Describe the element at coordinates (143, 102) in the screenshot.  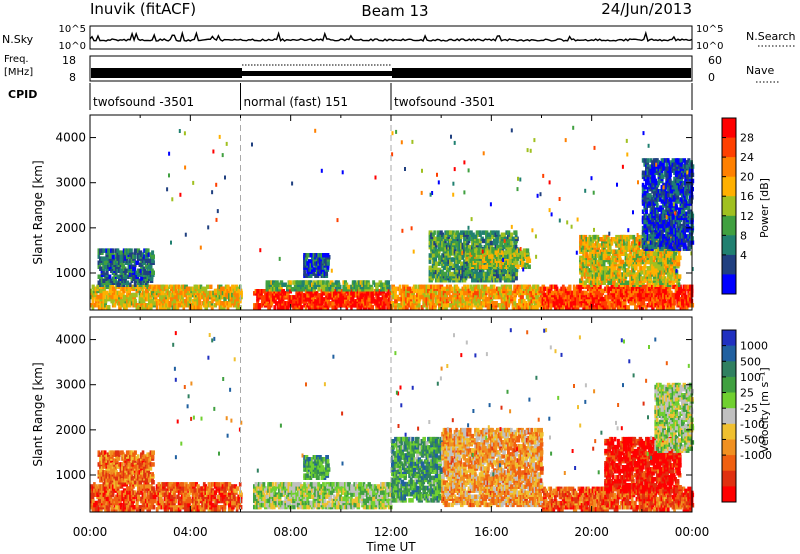
I see `cpid-segment-label: twofsound -3501` at that location.